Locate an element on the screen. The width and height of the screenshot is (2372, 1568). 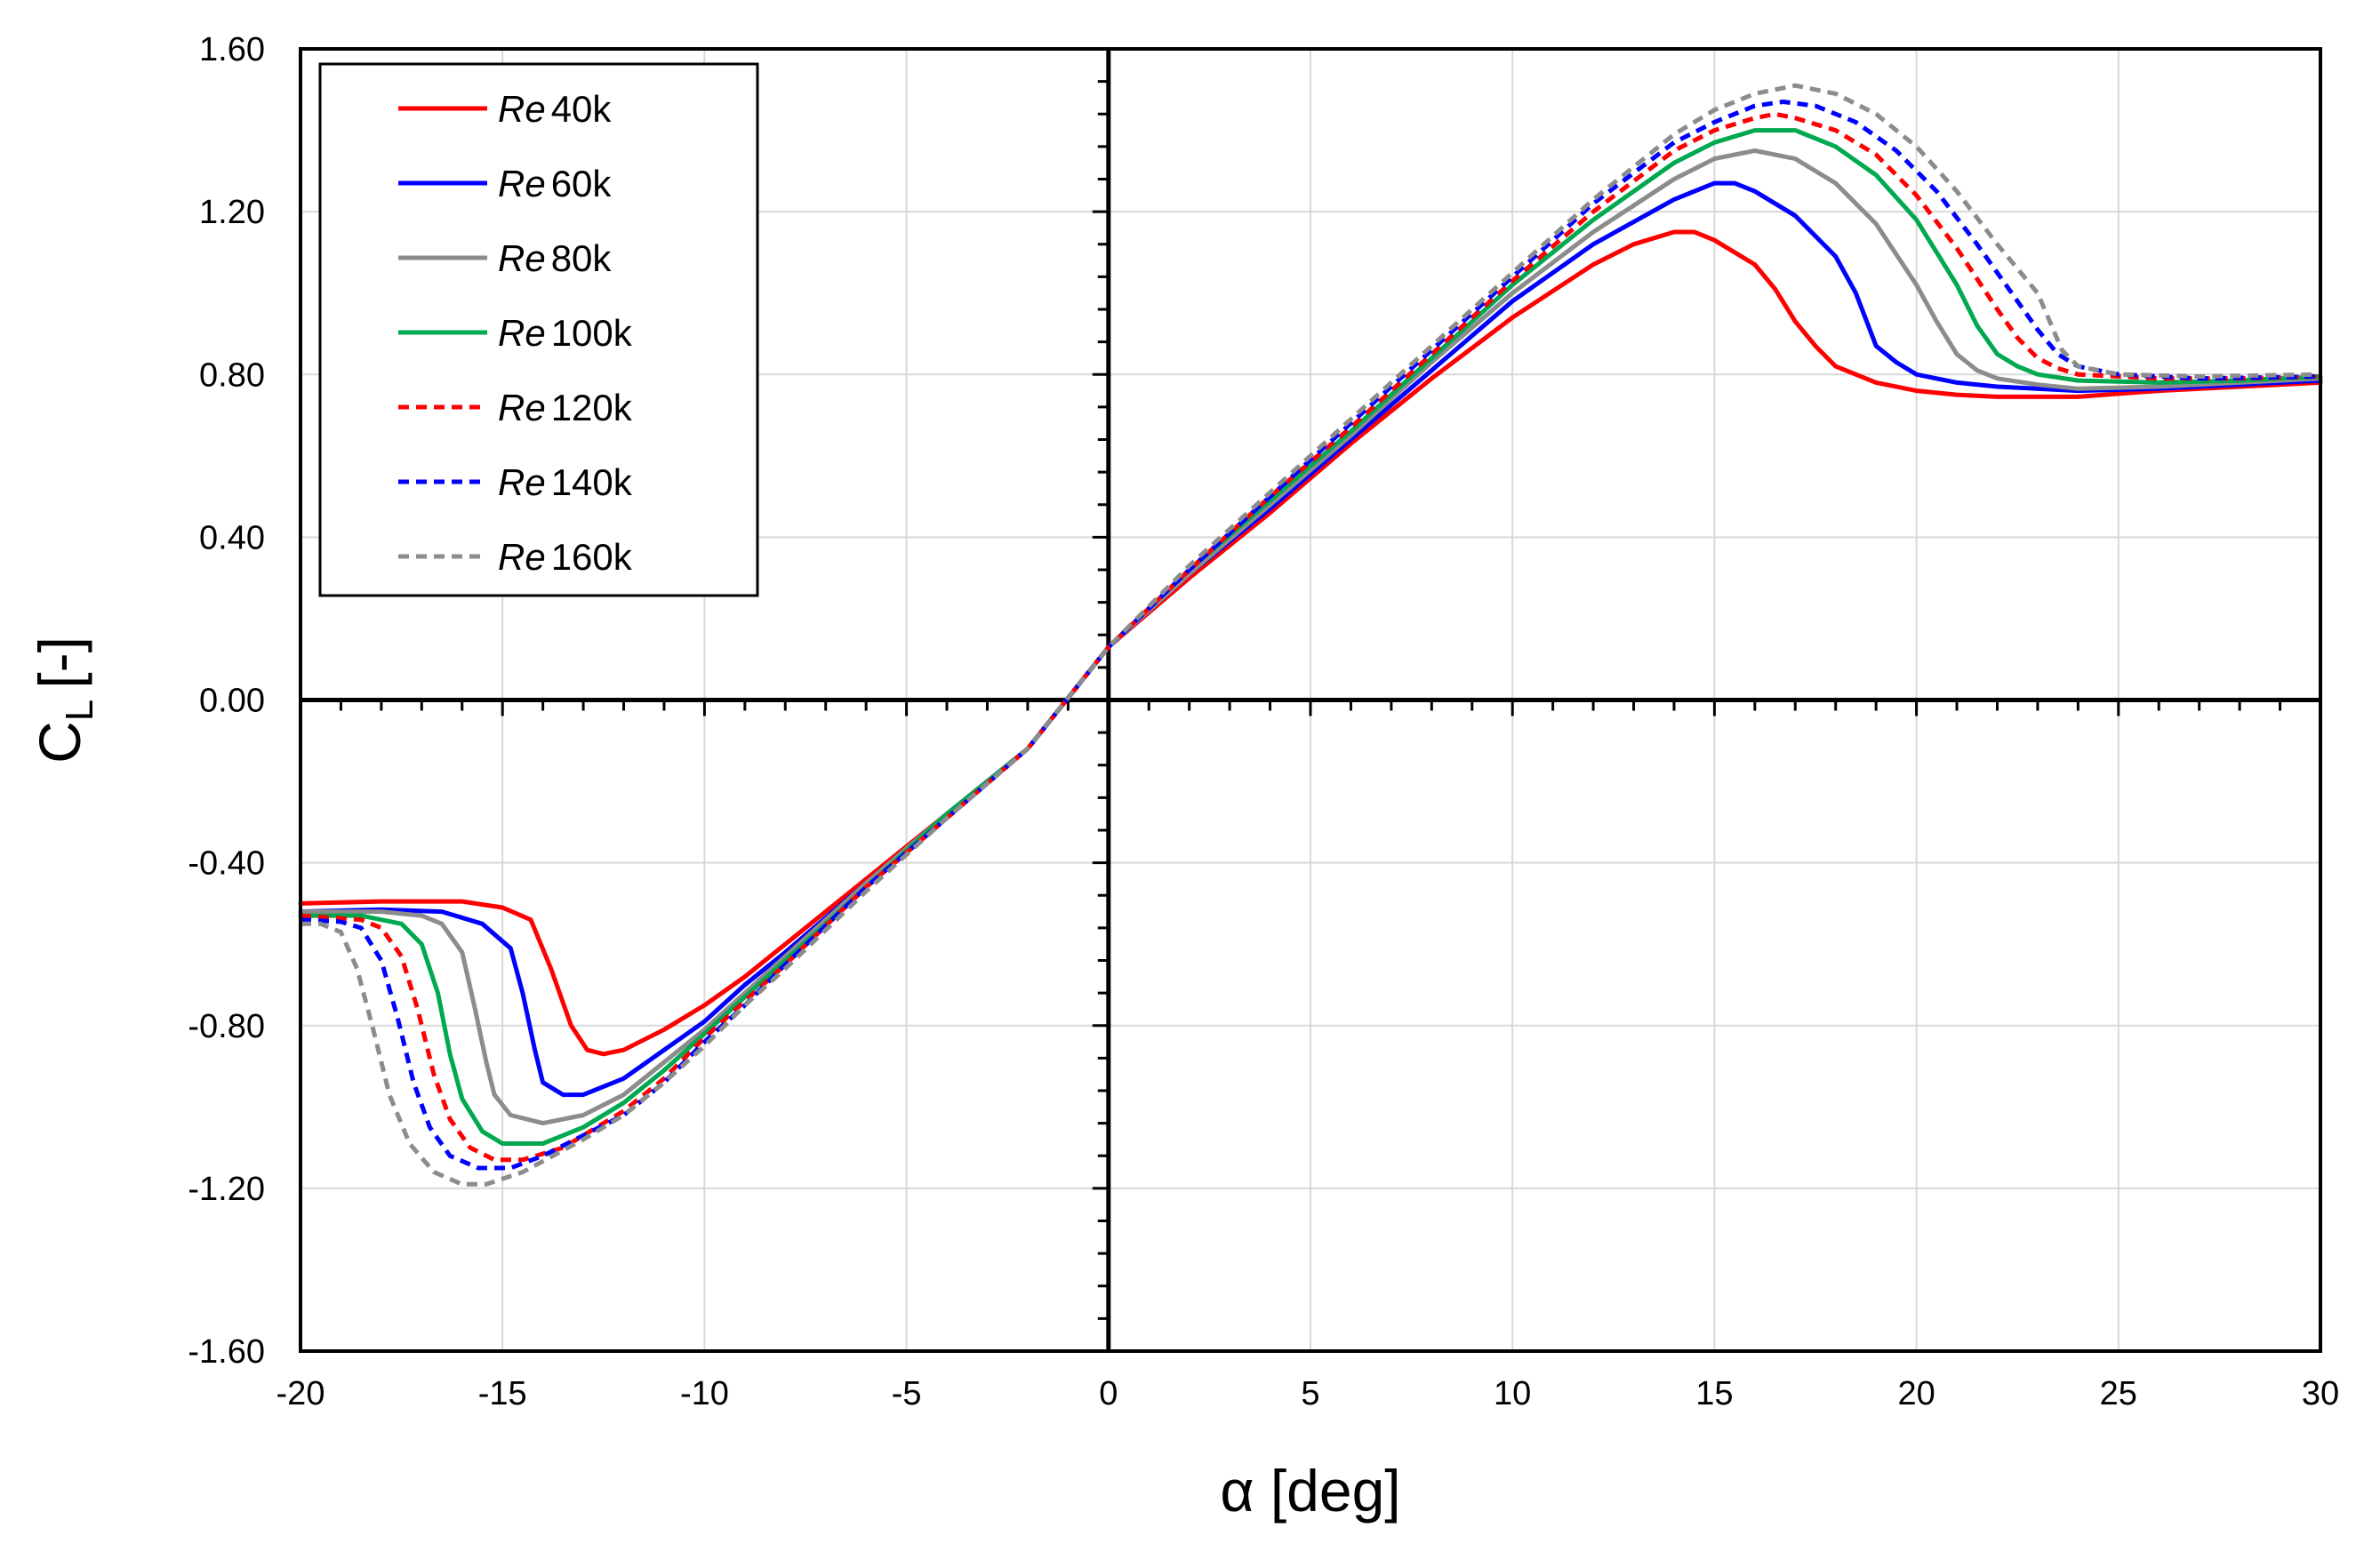
legend-box is located at coordinates (538, 329).